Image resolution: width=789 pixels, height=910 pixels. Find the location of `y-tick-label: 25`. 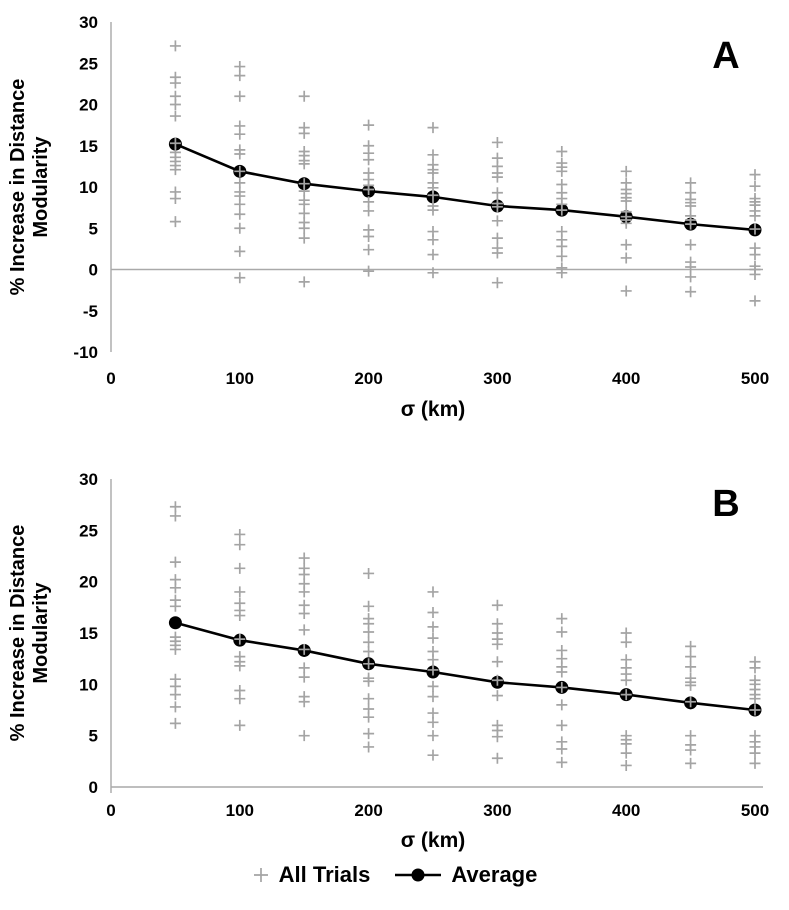

y-tick-label: 25 is located at coordinates (88, 530).